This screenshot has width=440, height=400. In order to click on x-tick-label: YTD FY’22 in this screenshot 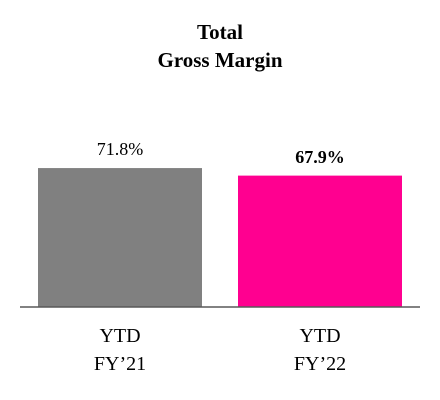, I will do `click(320, 350)`.